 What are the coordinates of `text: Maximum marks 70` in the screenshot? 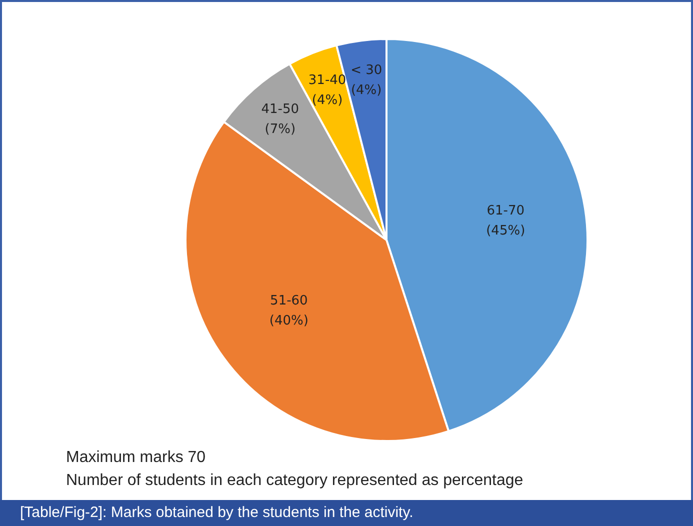 It's located at (136, 458).